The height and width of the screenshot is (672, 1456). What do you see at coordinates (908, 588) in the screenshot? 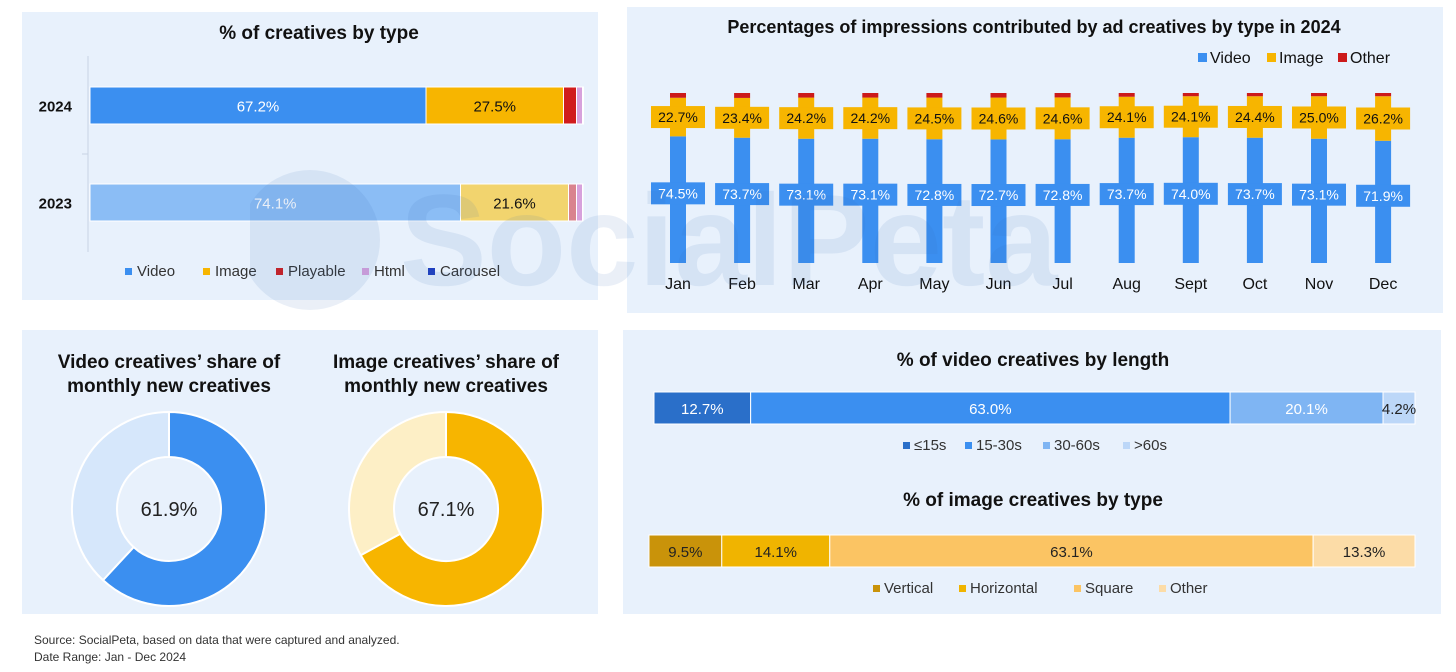
I see `legend-label-1-vertical: Vertical` at bounding box center [908, 588].